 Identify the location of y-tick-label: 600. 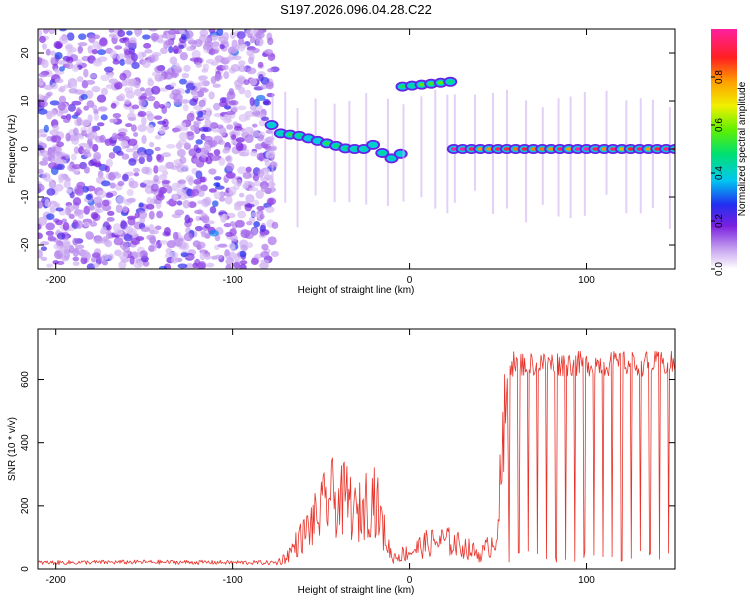
(25, 379).